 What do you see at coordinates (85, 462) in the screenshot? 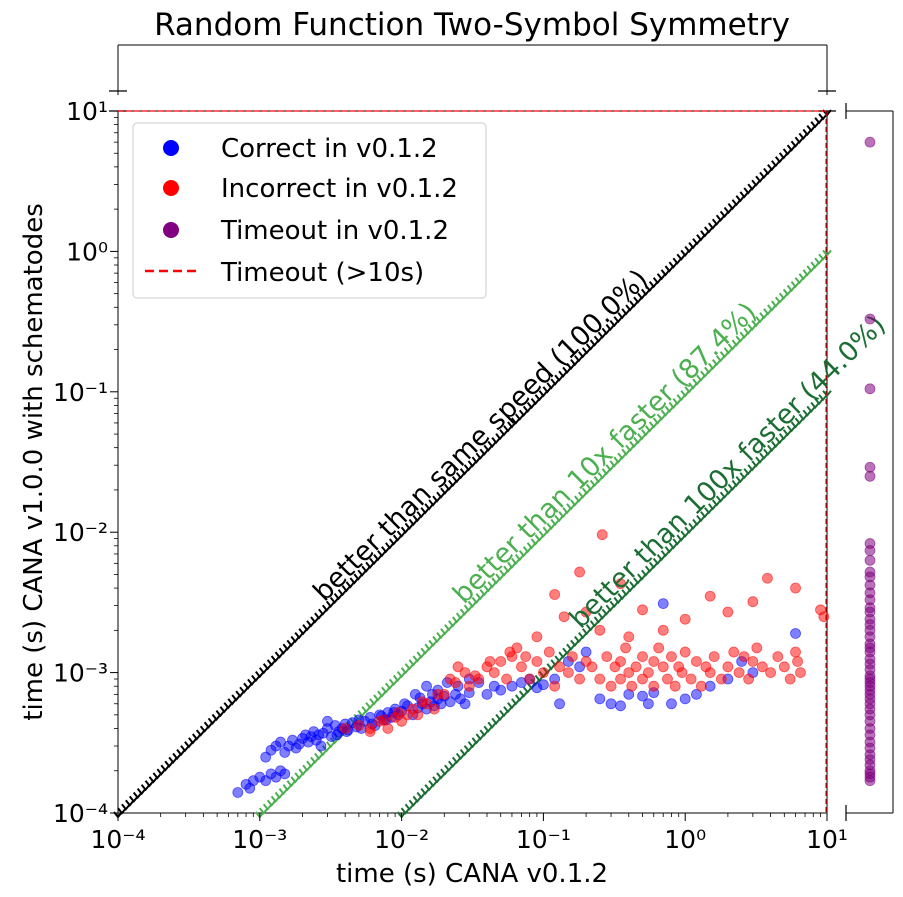
I see `y-axis-ticks: 10⁻⁴ 10⁻³ 10⁻² 10⁻¹ 10⁰ 10¹` at bounding box center [85, 462].